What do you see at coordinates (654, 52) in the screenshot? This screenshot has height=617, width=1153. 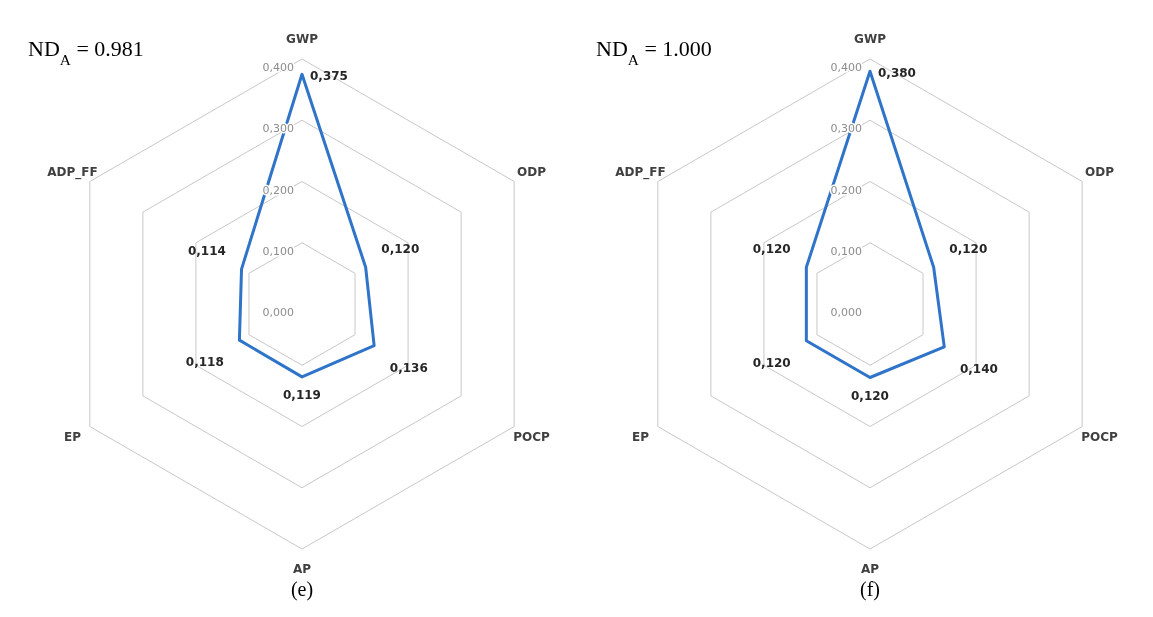 I see `chart-title: ND$_{A}$ = 1.000` at bounding box center [654, 52].